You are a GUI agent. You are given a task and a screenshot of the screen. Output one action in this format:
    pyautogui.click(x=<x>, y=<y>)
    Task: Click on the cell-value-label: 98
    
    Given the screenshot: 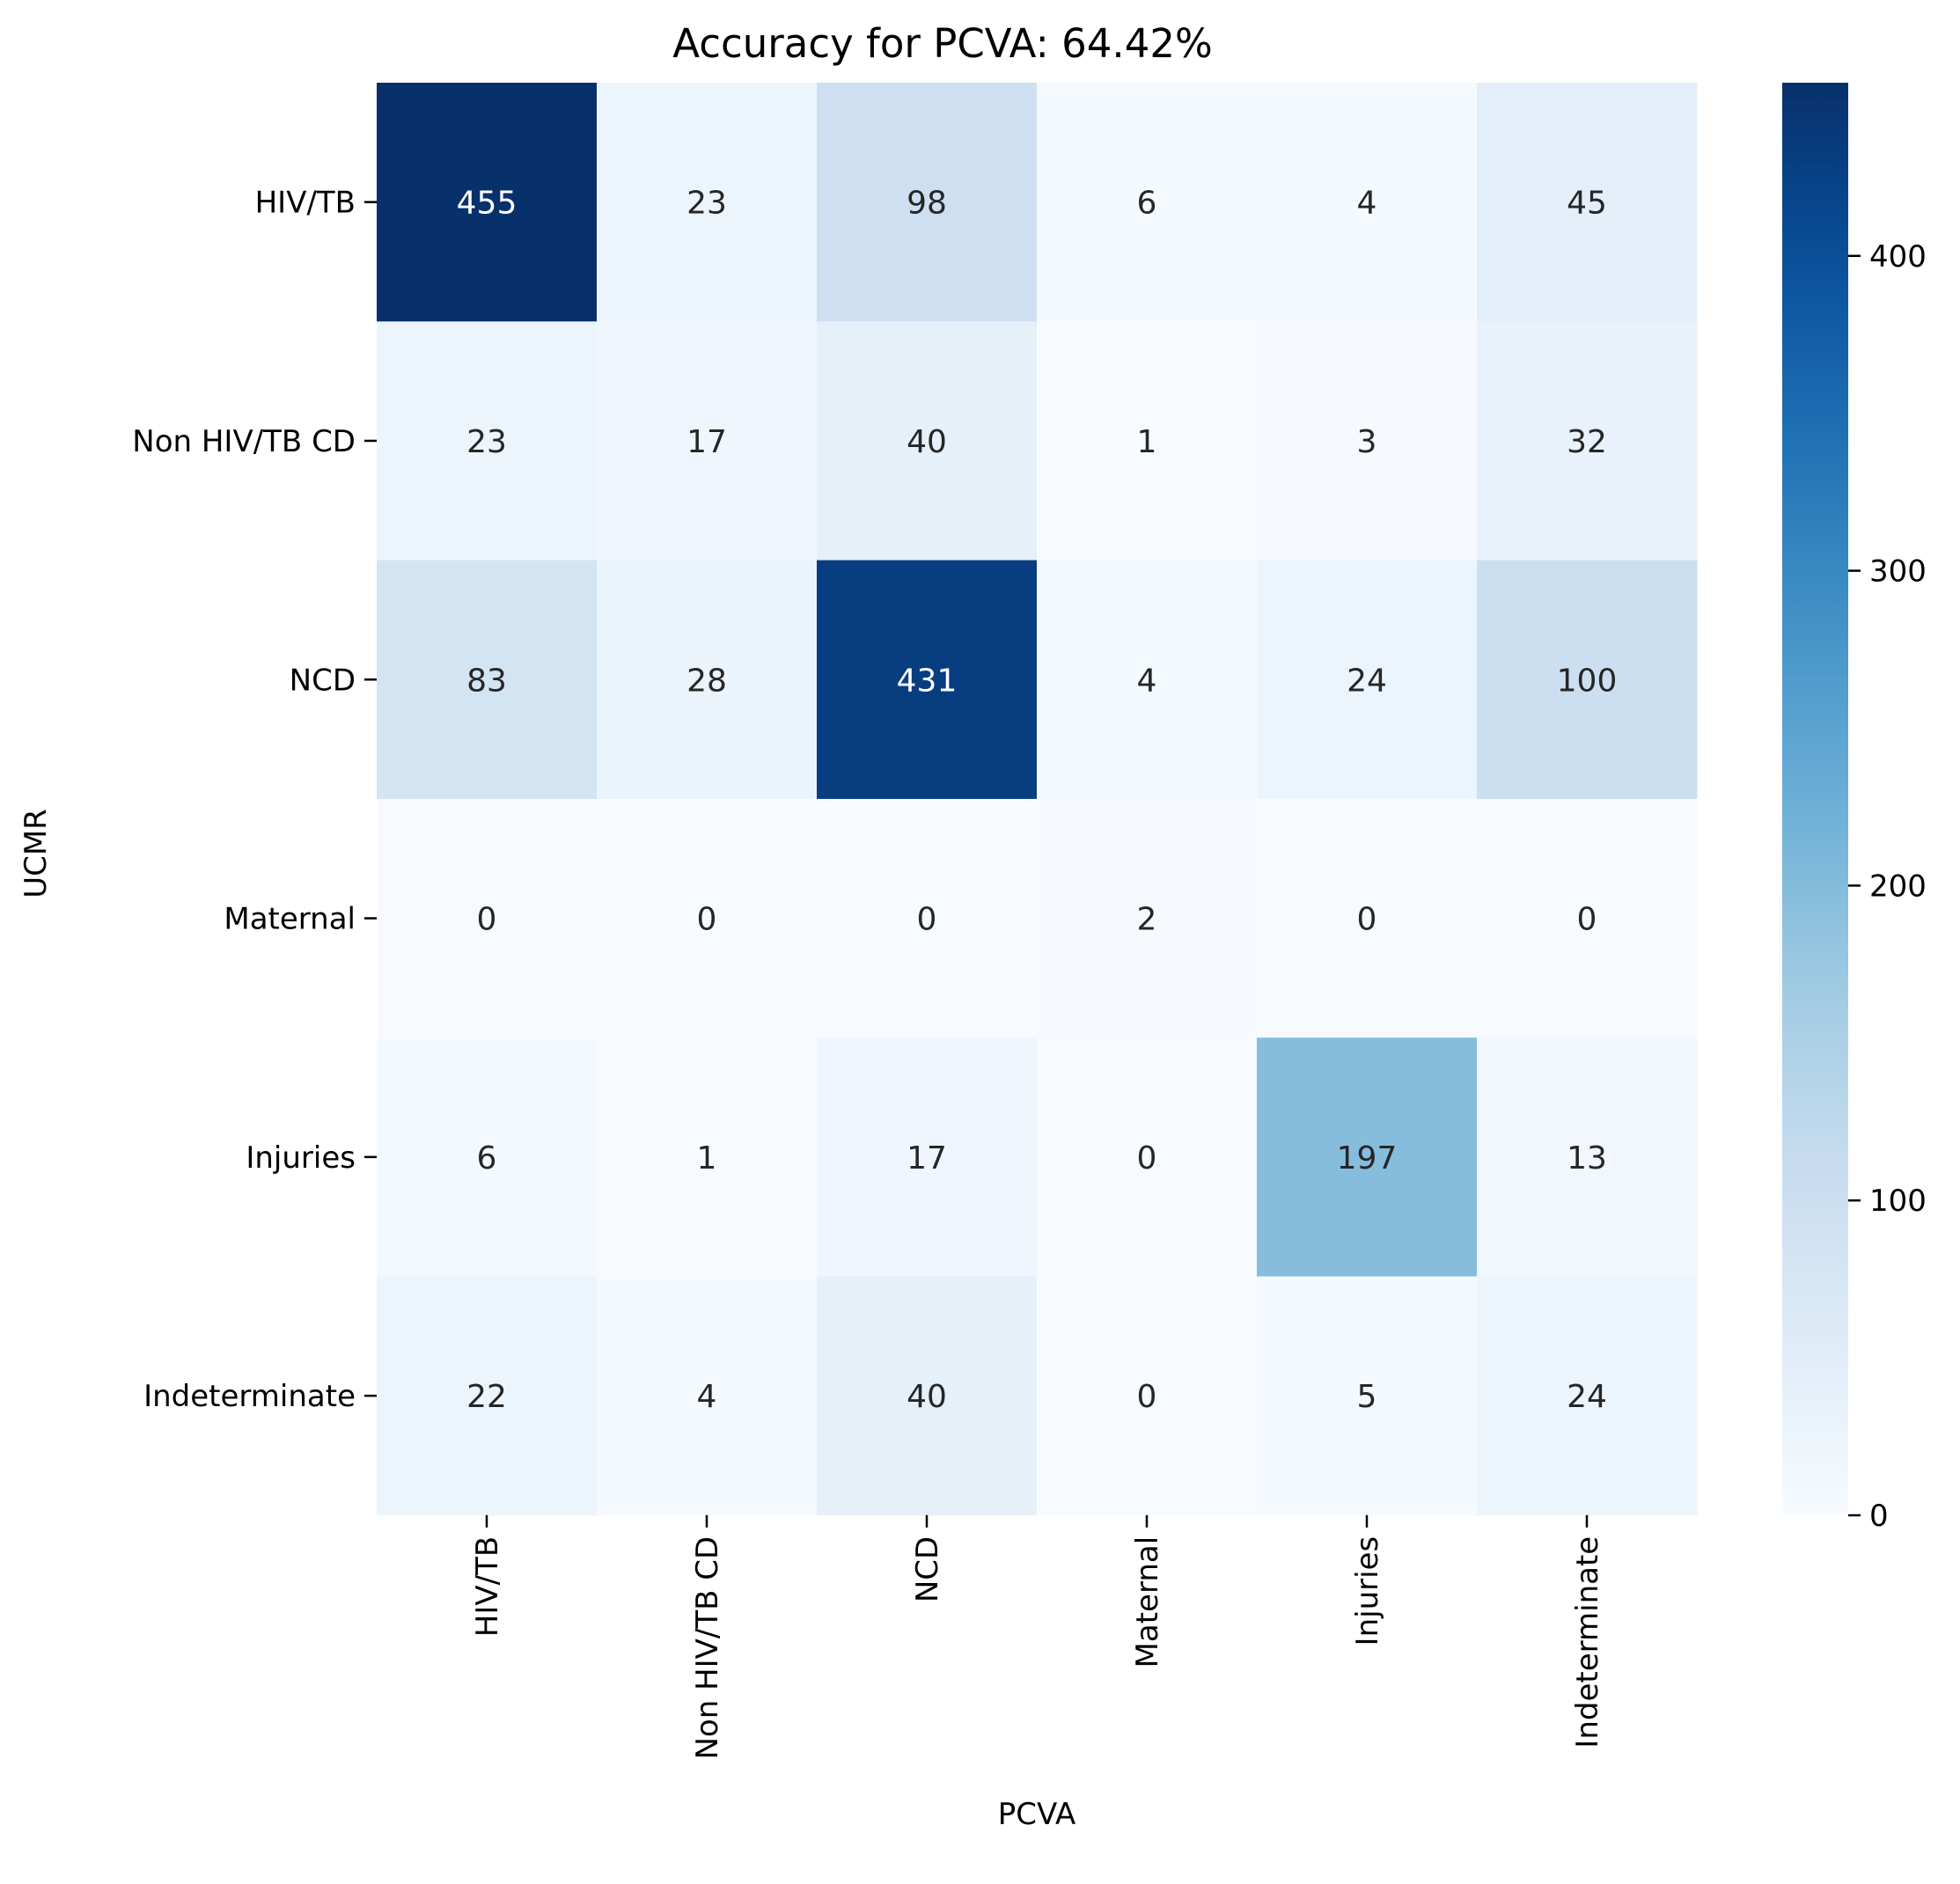 What is the action you would take?
    pyautogui.click(x=927, y=204)
    